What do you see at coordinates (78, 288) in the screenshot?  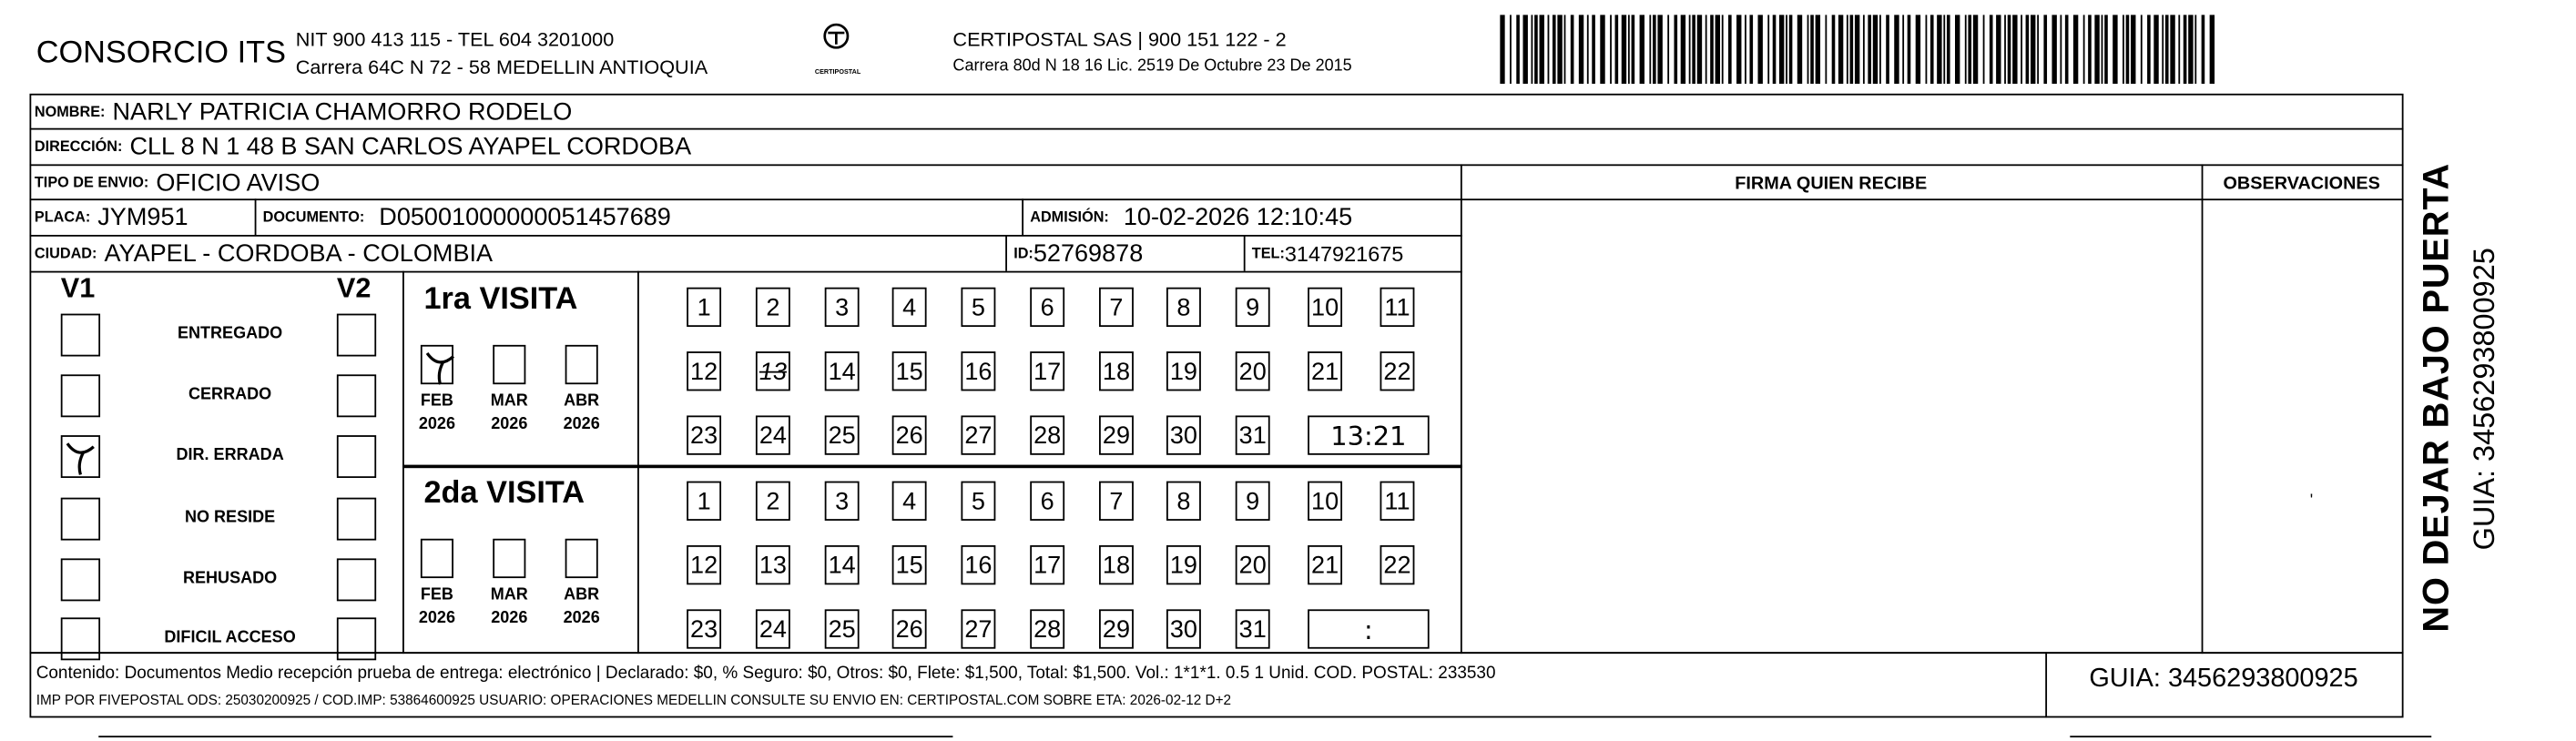 I see `v1-header: V1` at bounding box center [78, 288].